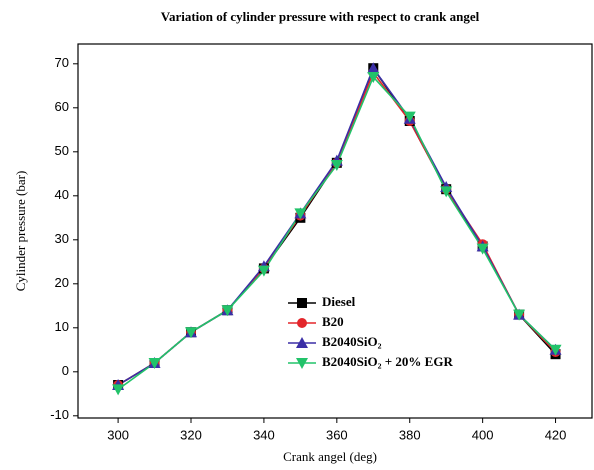 The image size is (594, 470). Describe the element at coordinates (339, 301) in the screenshot. I see `legend-label: Diesel` at that location.